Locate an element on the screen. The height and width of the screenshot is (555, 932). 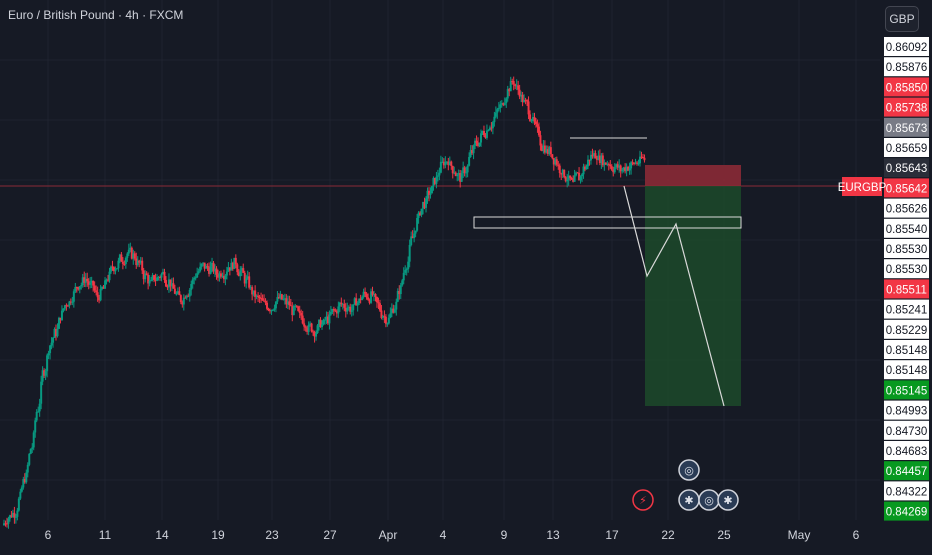
x-tick-label: 4 is located at coordinates (443, 535).